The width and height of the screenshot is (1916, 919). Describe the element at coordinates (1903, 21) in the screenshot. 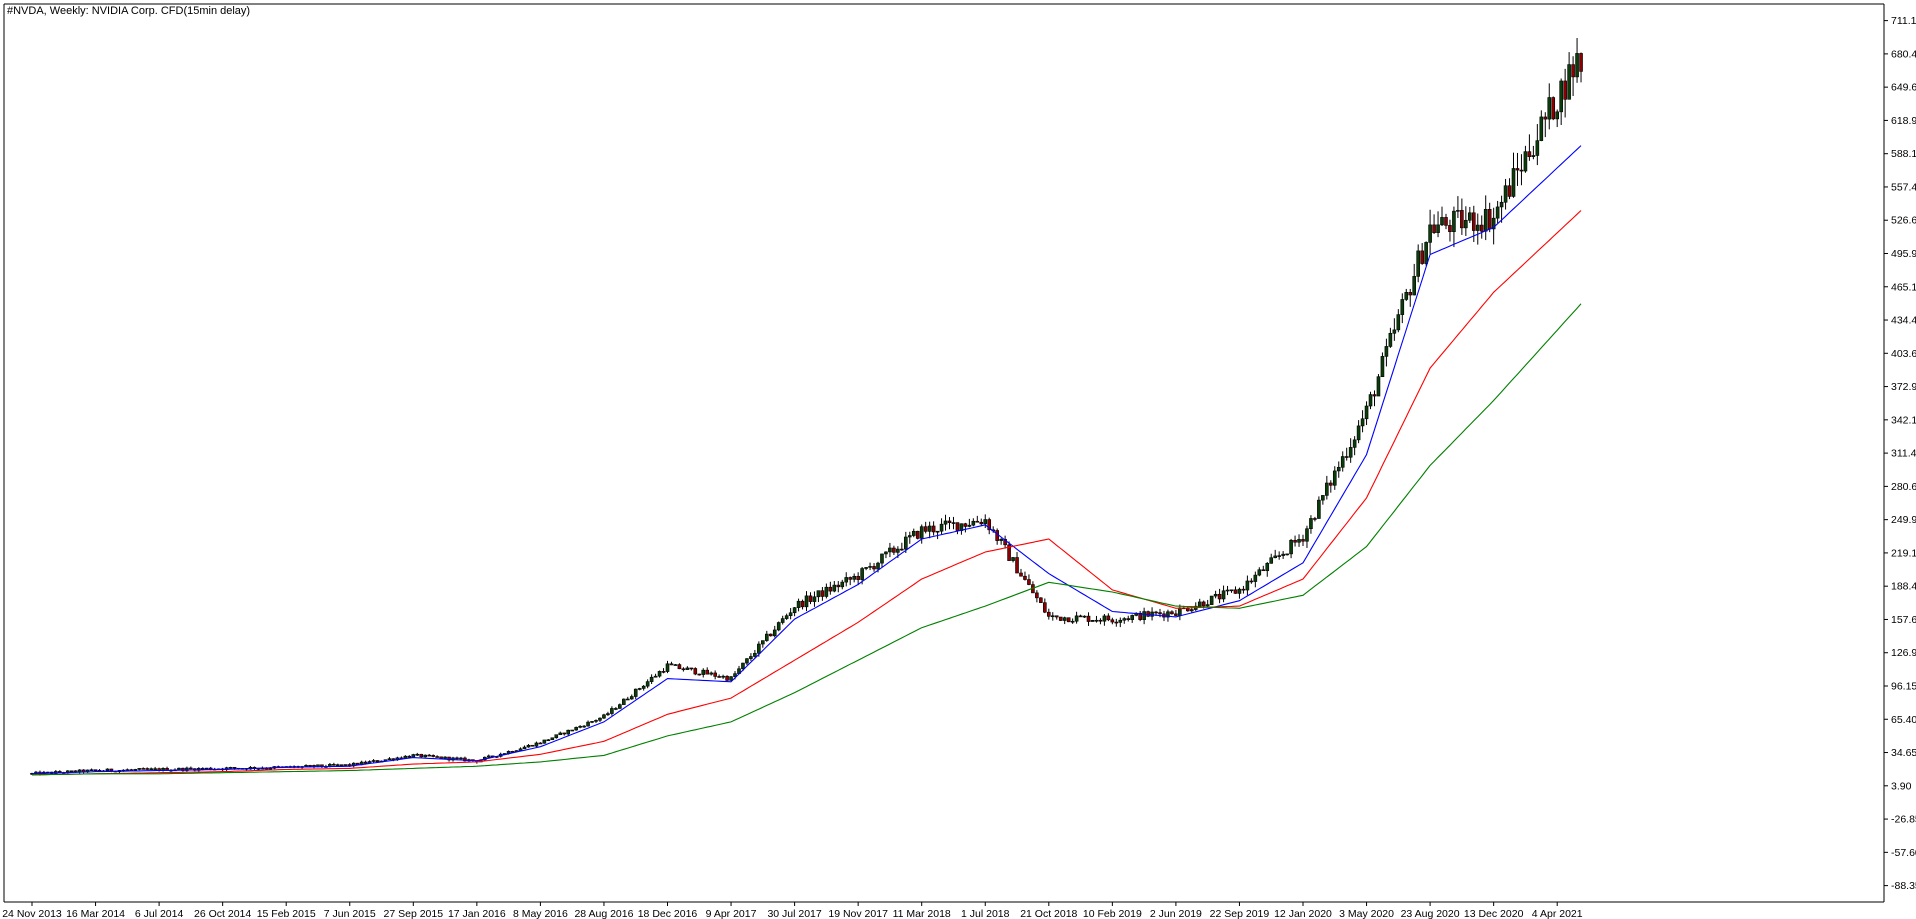

I see `ytick-label: 711.15` at that location.